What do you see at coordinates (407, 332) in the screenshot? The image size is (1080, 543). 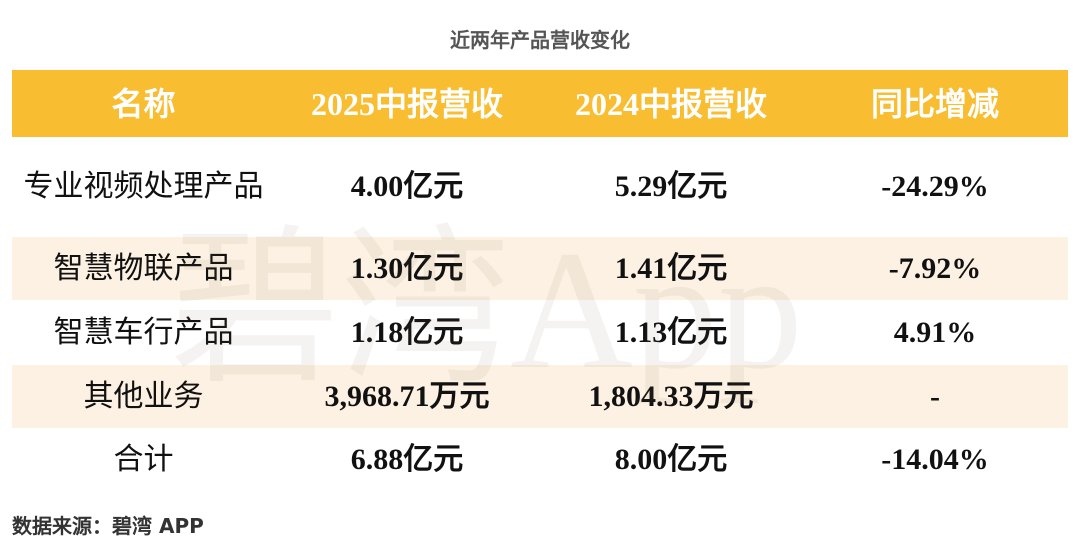 I see `table-cell: 1.18亿元` at bounding box center [407, 332].